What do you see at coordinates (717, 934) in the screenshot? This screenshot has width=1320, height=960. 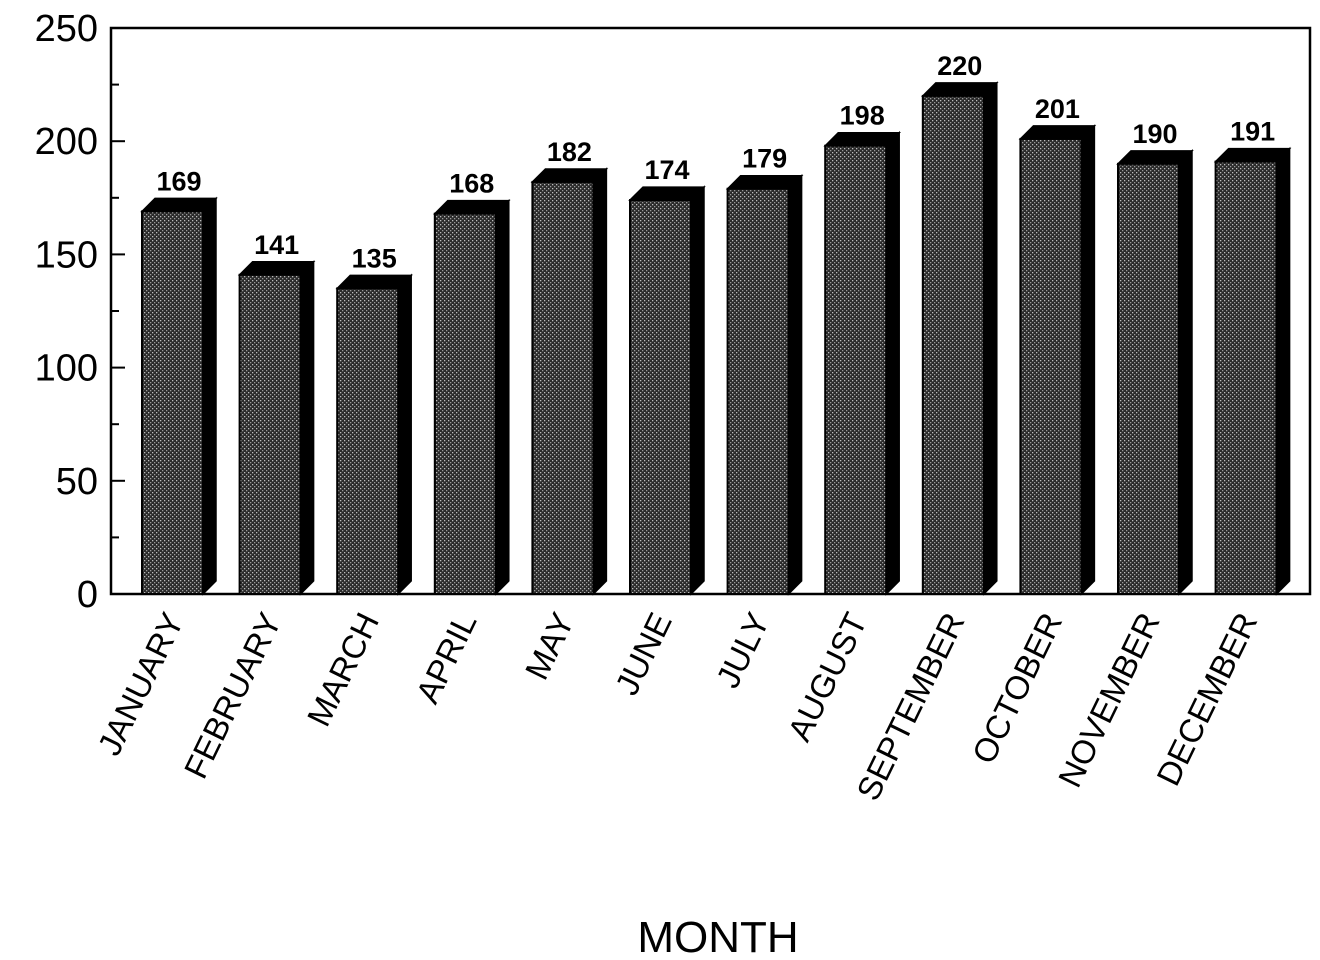 I see `x-axis-title: MONTH` at bounding box center [717, 934].